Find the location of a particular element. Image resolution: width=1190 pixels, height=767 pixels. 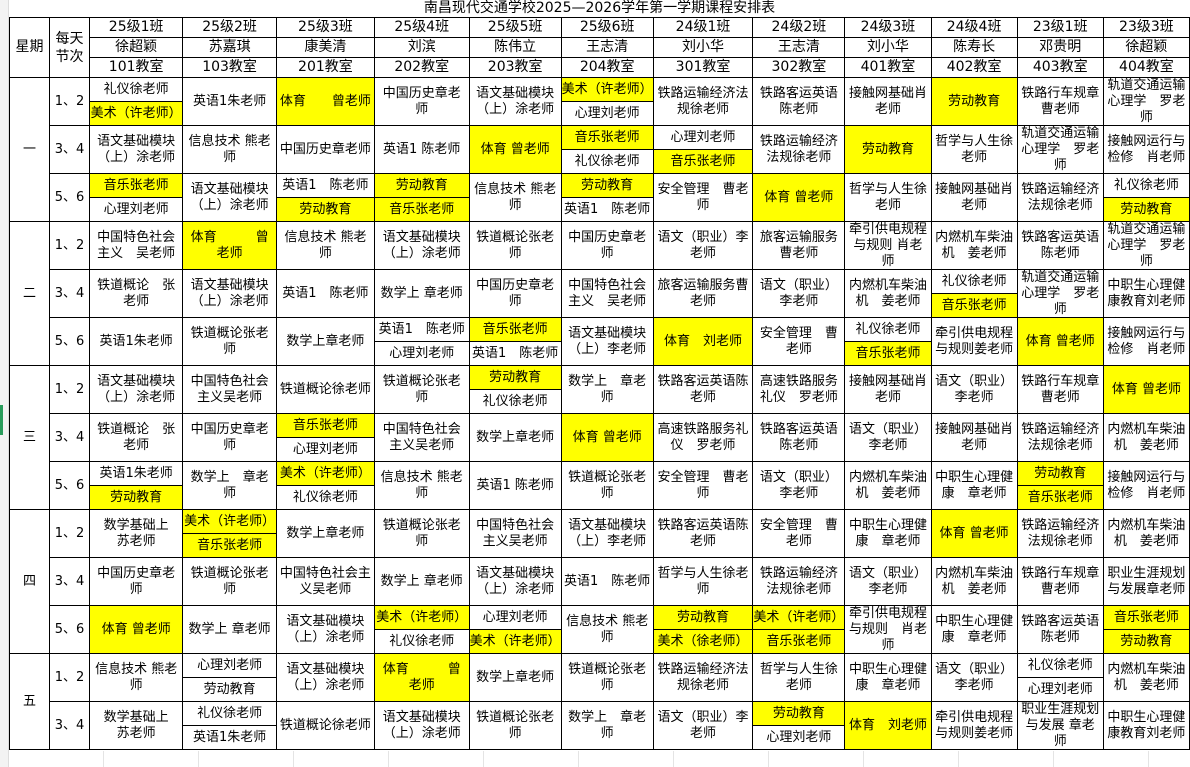

course-bottom: 心理刘老师 is located at coordinates (799, 737).